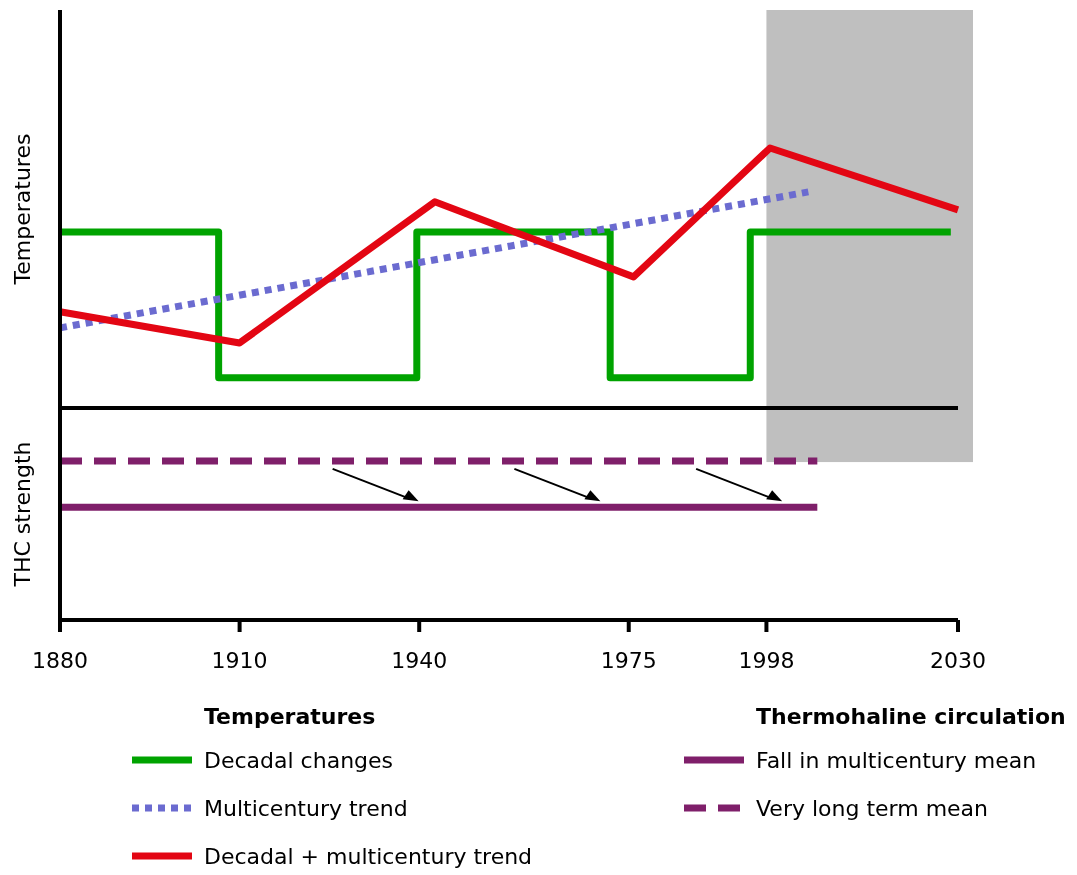  What do you see at coordinates (239, 660) in the screenshot?
I see `x-tick-label: 1910` at bounding box center [239, 660].